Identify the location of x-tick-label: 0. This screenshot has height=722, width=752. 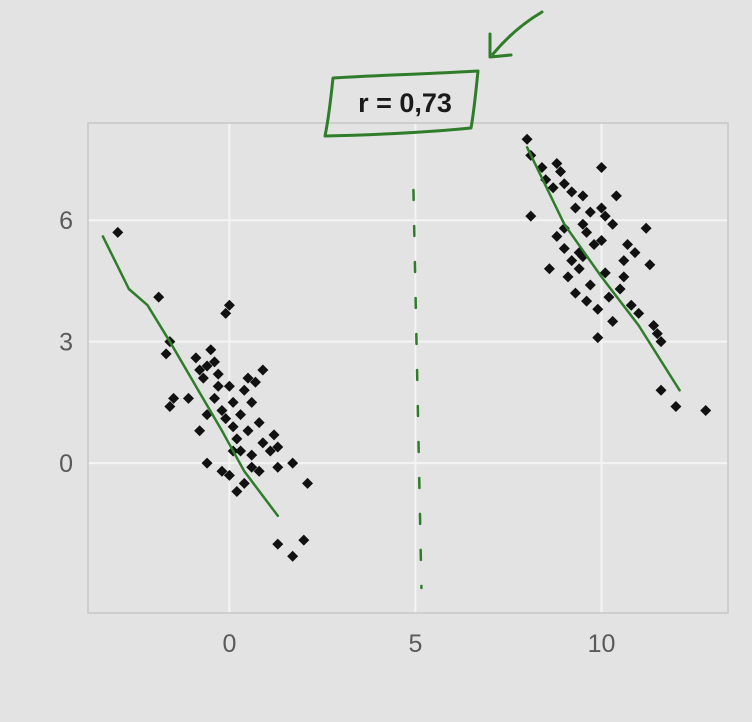
(229, 644).